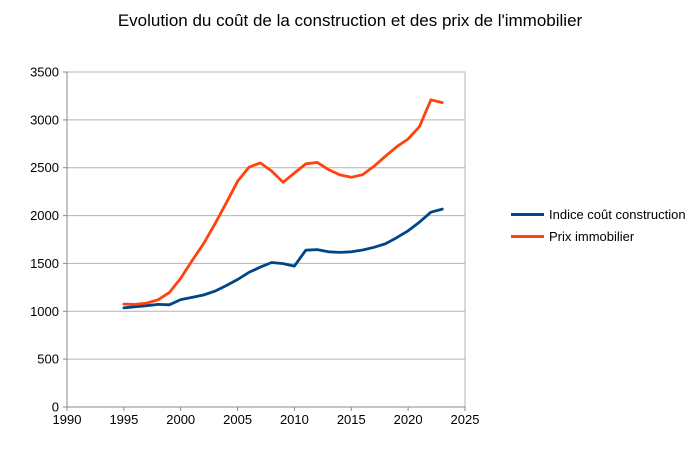 Image resolution: width=700 pixels, height=449 pixels. Describe the element at coordinates (283, 258) in the screenshot. I see `series-line-construction` at that location.